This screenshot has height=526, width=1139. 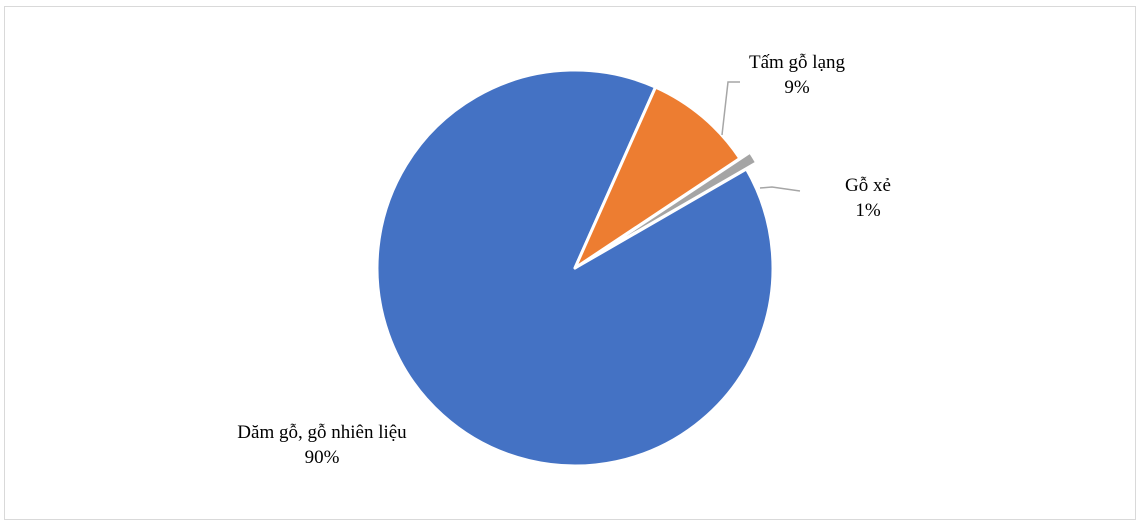 What do you see at coordinates (868, 198) in the screenshot?
I see `data-label-go-xe: Gỗ xẻ 1%` at bounding box center [868, 198].